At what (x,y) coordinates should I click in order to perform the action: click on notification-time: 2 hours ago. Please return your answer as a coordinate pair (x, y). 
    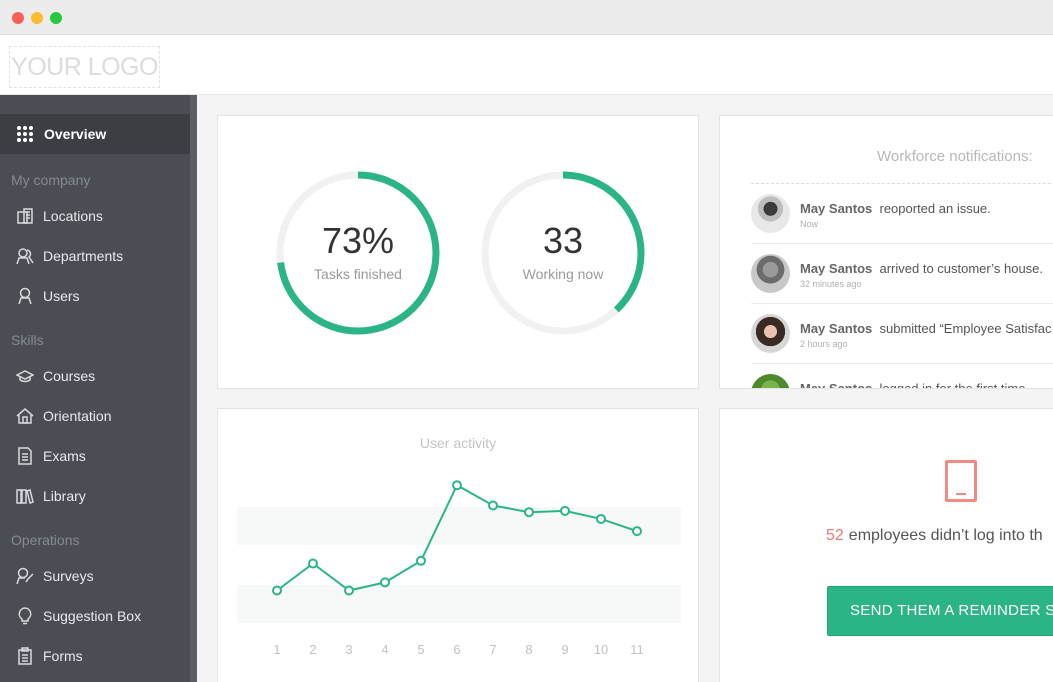
    Looking at the image, I should click on (824, 344).